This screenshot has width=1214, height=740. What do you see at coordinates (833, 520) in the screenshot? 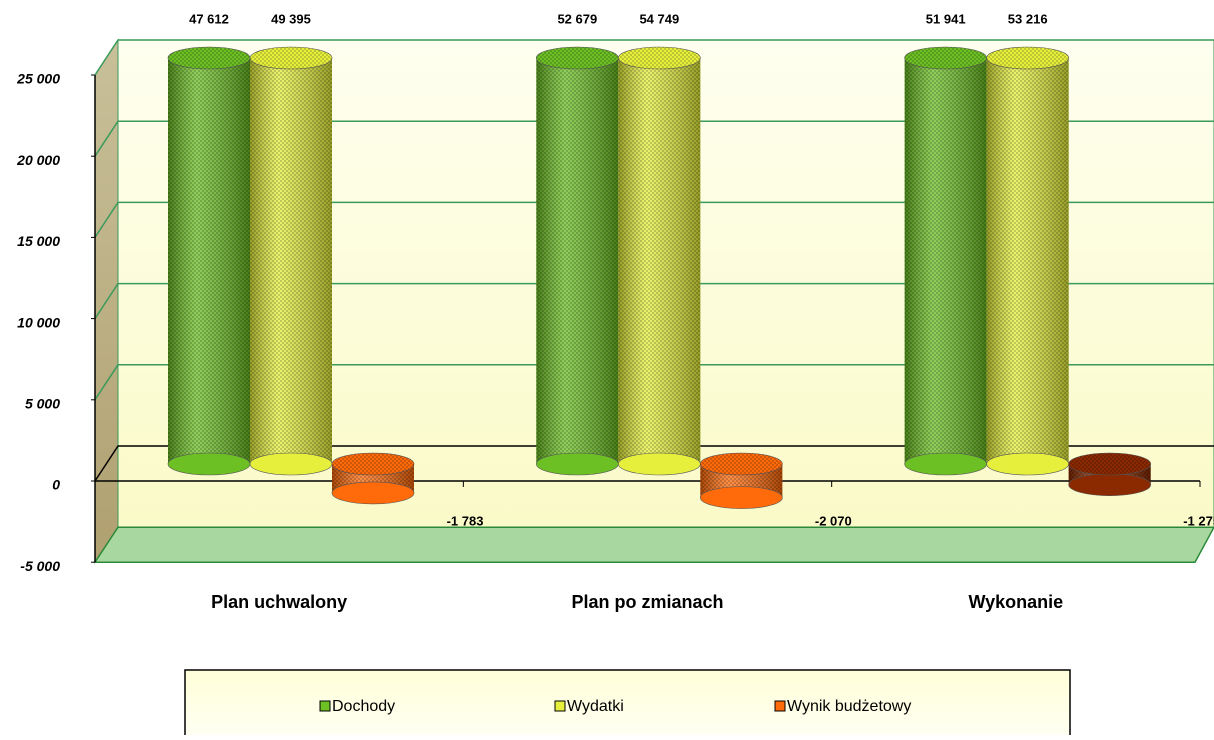
I see `value-label: -2 070` at bounding box center [833, 520].